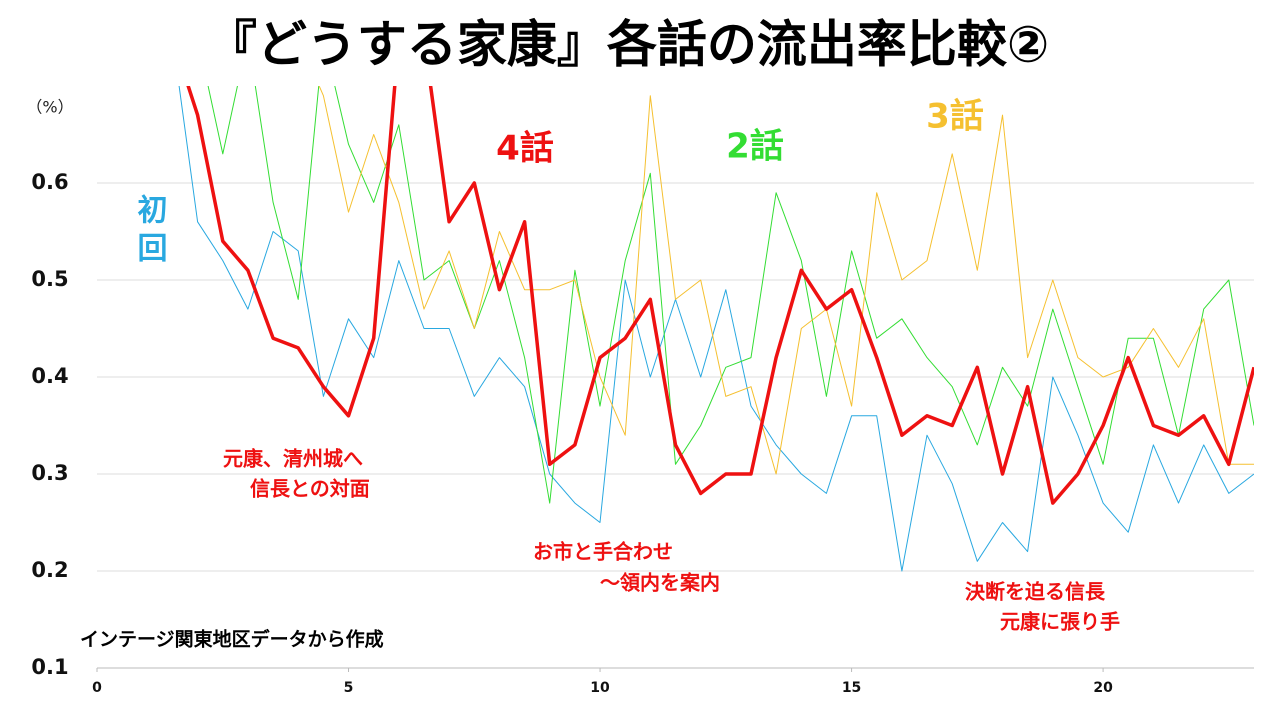 The image size is (1280, 720). I want to click on legend-label: 3話, so click(955, 117).